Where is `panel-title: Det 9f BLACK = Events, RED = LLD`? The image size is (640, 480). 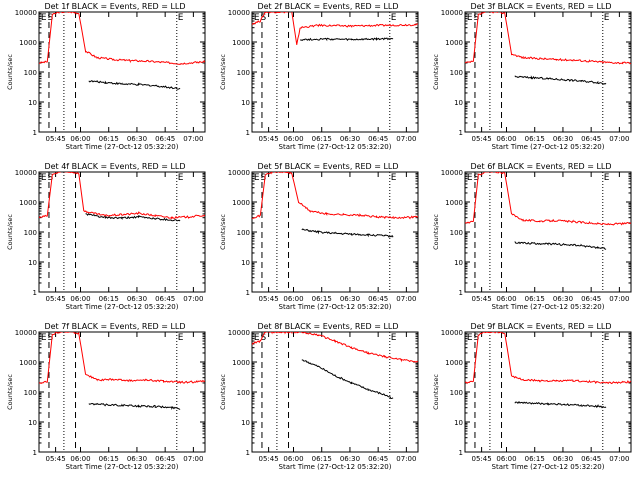
panel-title: Det 9f BLACK = Events, RED = LLD is located at coordinates (540, 326).